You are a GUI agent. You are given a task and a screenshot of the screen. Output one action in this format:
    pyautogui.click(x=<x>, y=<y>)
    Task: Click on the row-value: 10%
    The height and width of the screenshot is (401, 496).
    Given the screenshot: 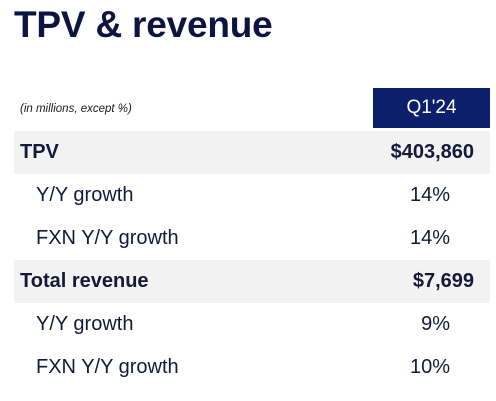 What is the action you would take?
    pyautogui.click(x=429, y=367)
    